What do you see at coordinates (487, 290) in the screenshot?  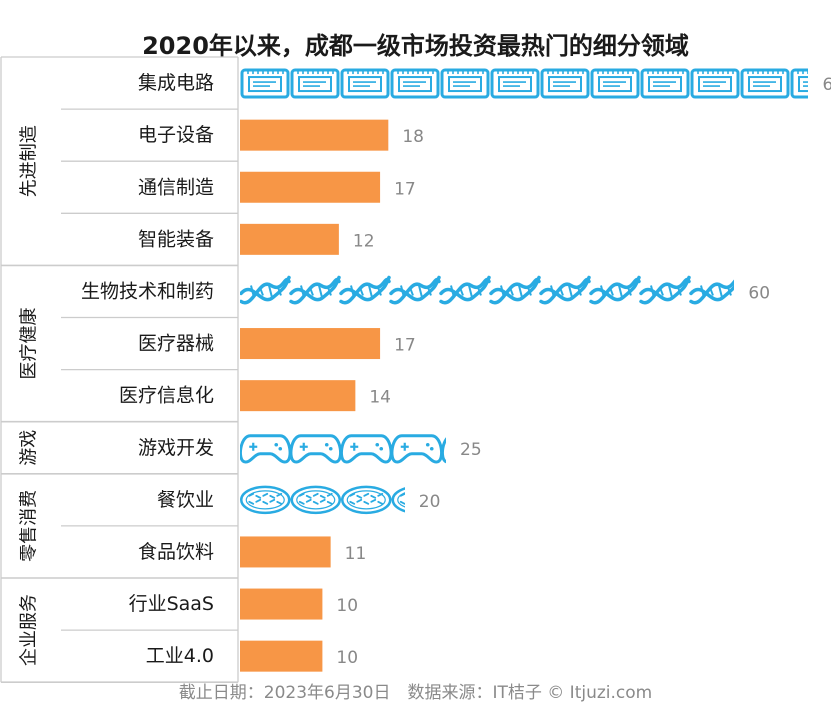 I see `dna-icon-bar` at bounding box center [487, 290].